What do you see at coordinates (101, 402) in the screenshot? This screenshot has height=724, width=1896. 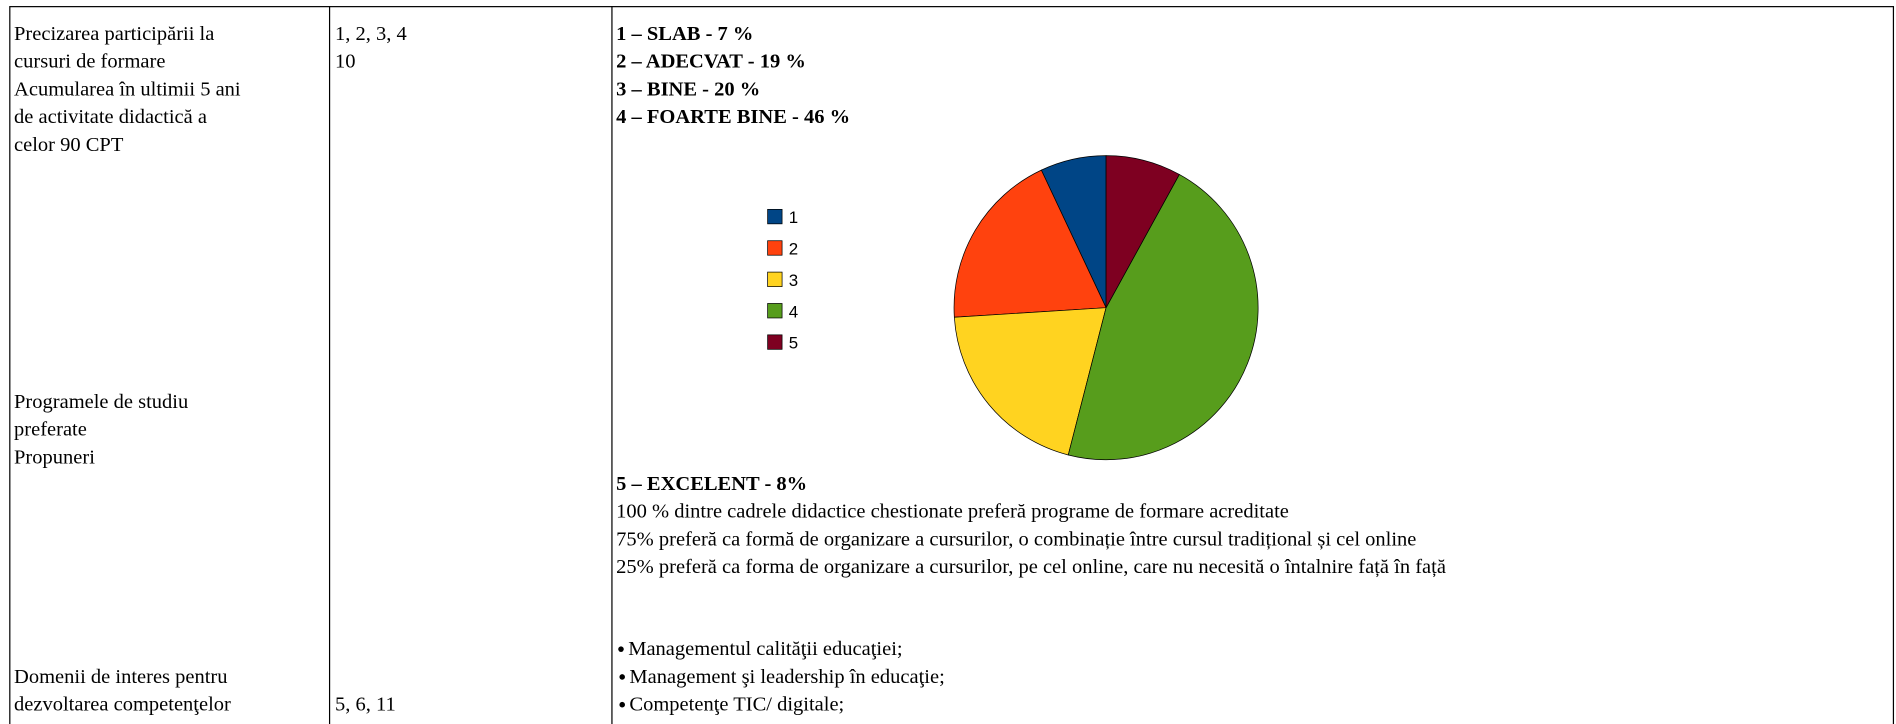 I see `criteria-text: Programele de studiu` at bounding box center [101, 402].